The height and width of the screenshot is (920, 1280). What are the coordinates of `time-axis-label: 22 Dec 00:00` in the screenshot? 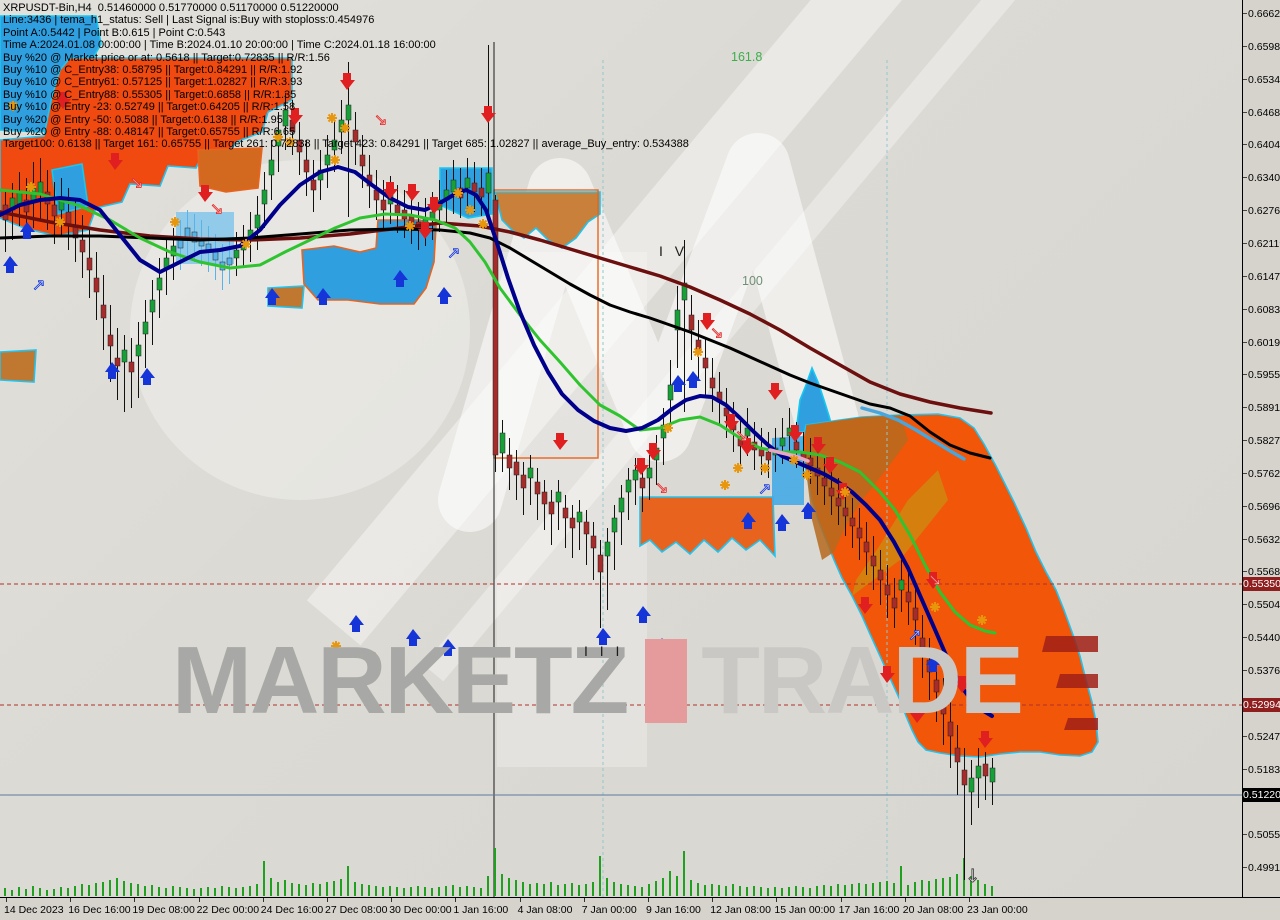 It's located at (228, 910).